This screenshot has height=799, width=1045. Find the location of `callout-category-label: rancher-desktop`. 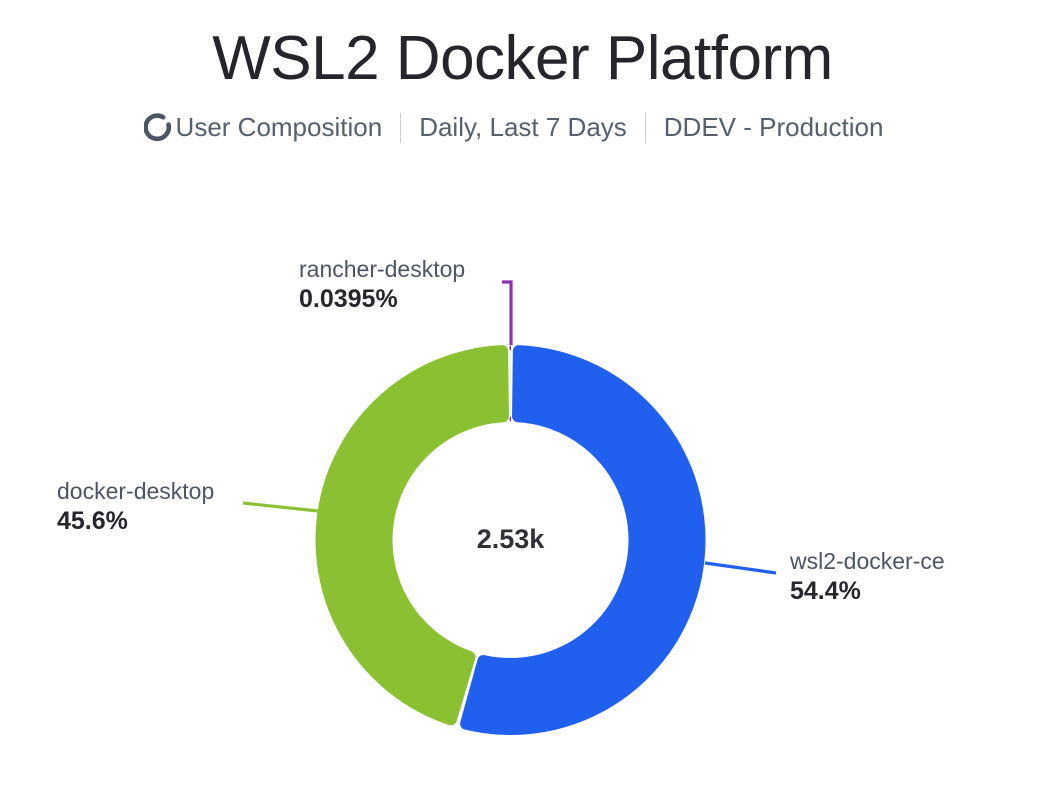

callout-category-label: rancher-desktop is located at coordinates (382, 269).